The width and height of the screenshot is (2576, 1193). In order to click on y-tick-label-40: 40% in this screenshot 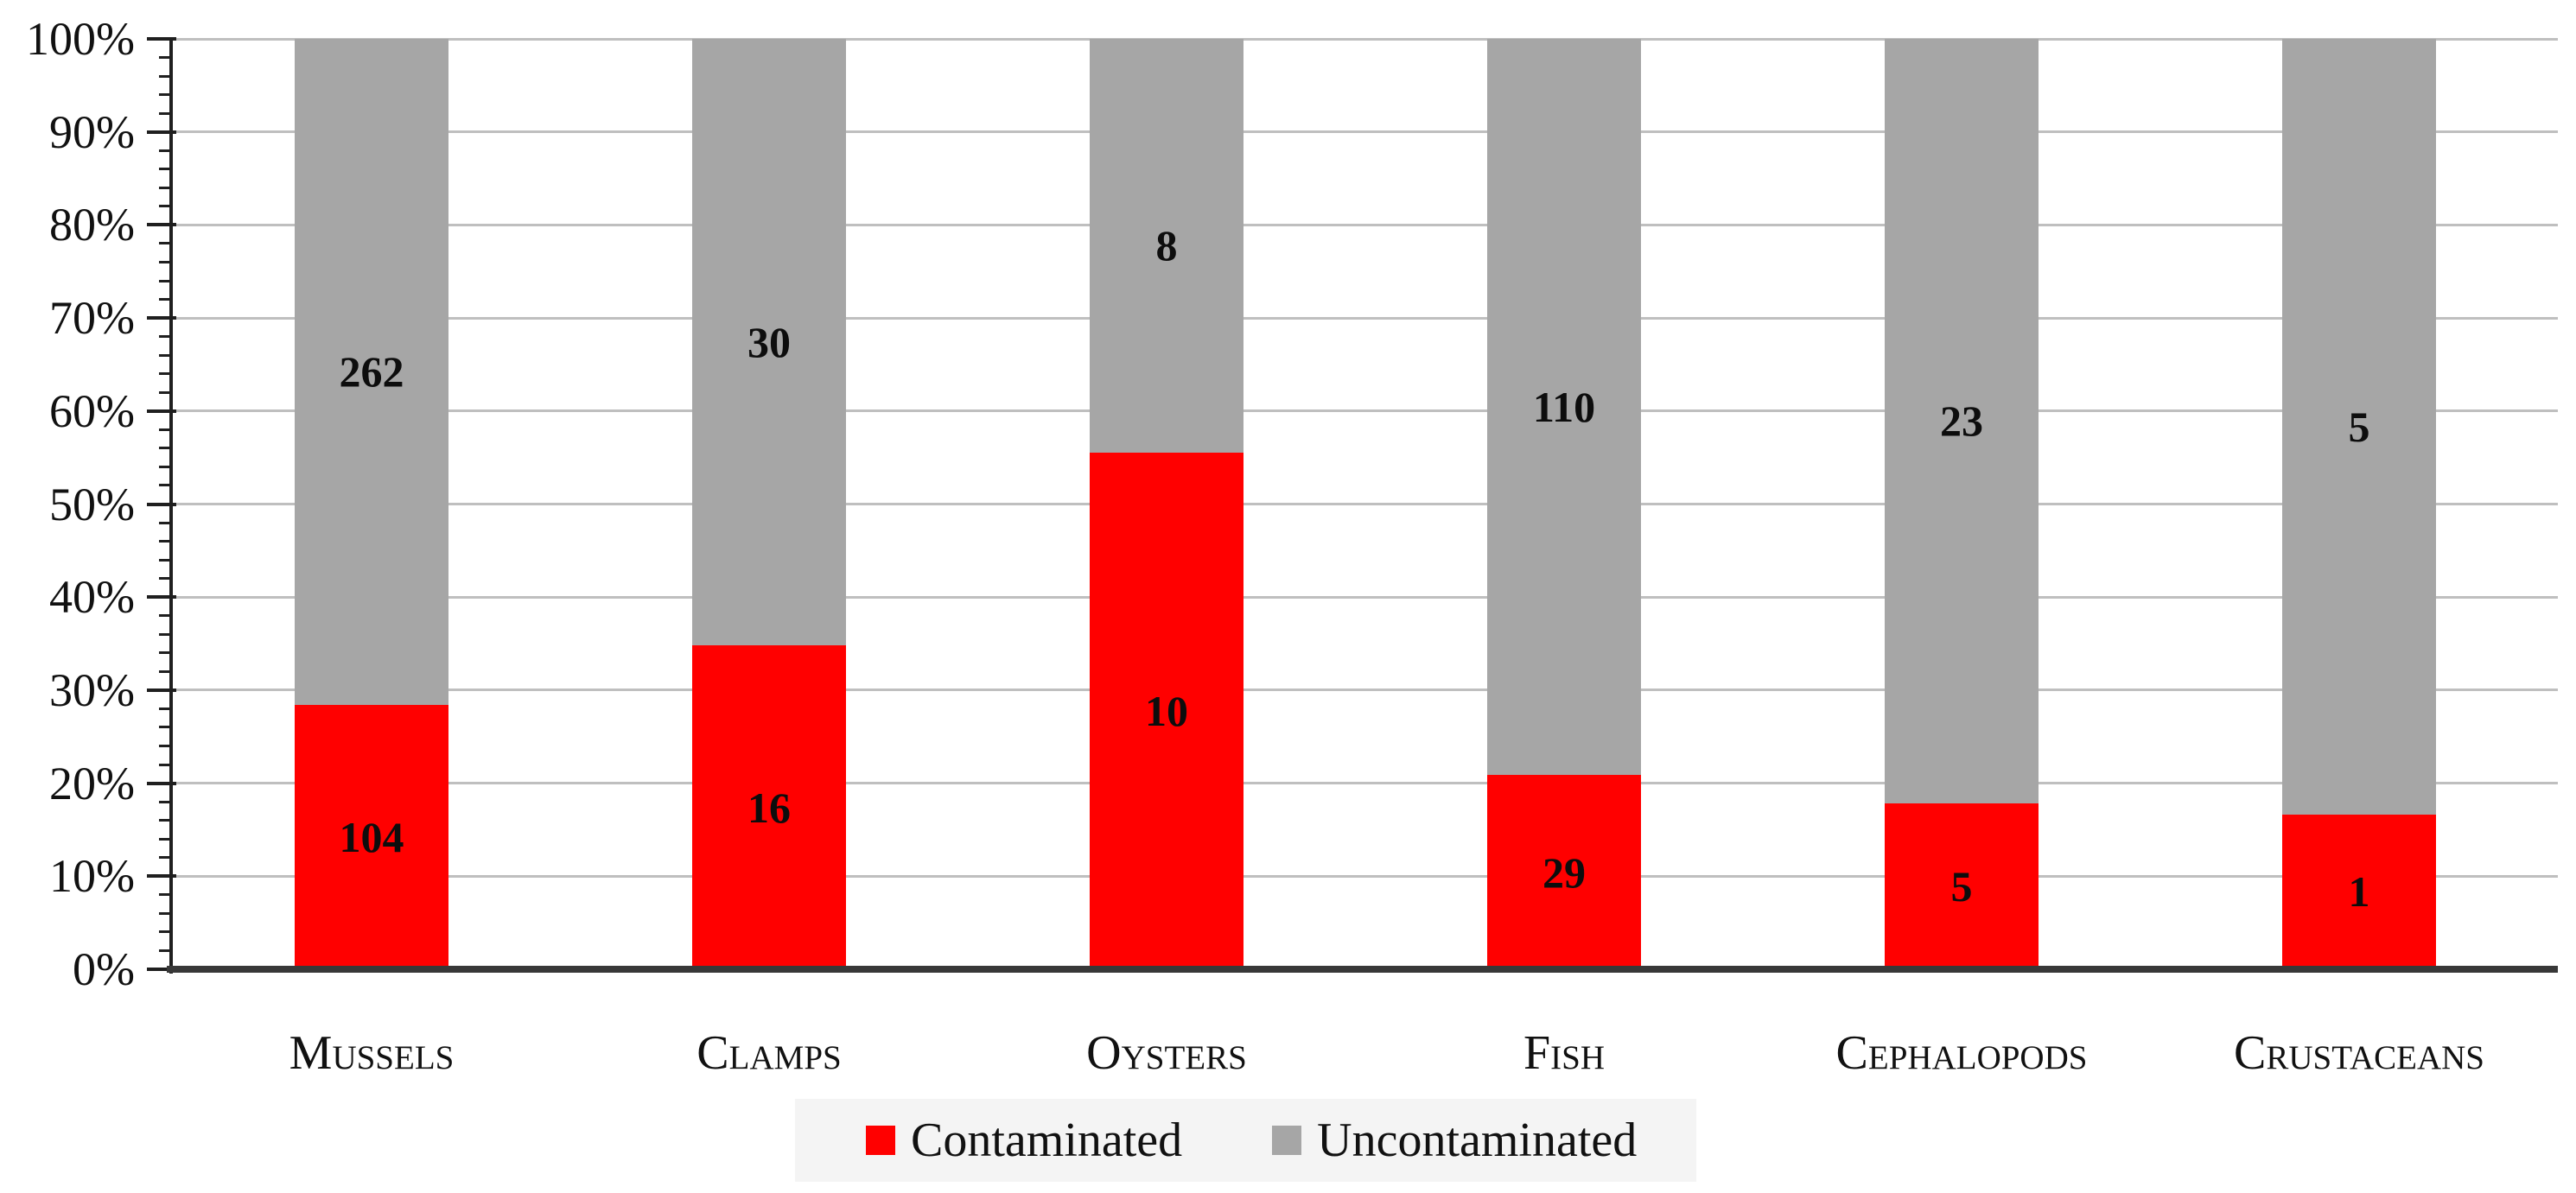, I will do `click(92, 597)`.